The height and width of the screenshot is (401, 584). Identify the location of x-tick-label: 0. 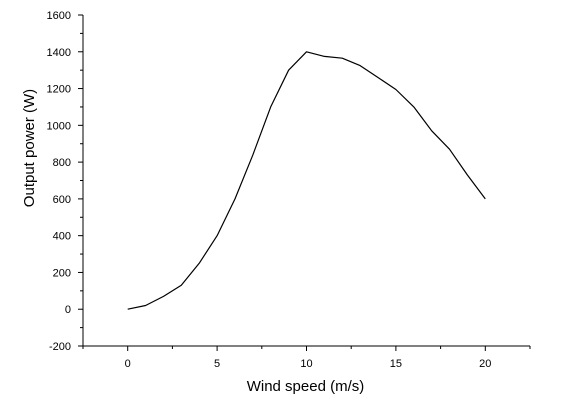
(128, 364).